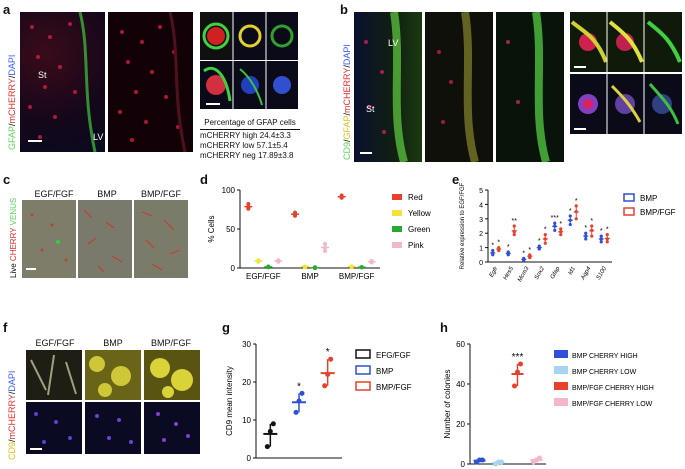 The height and width of the screenshot is (469, 685). Describe the element at coordinates (530, 87) in the screenshot. I see `panel-b-green-image` at that location.